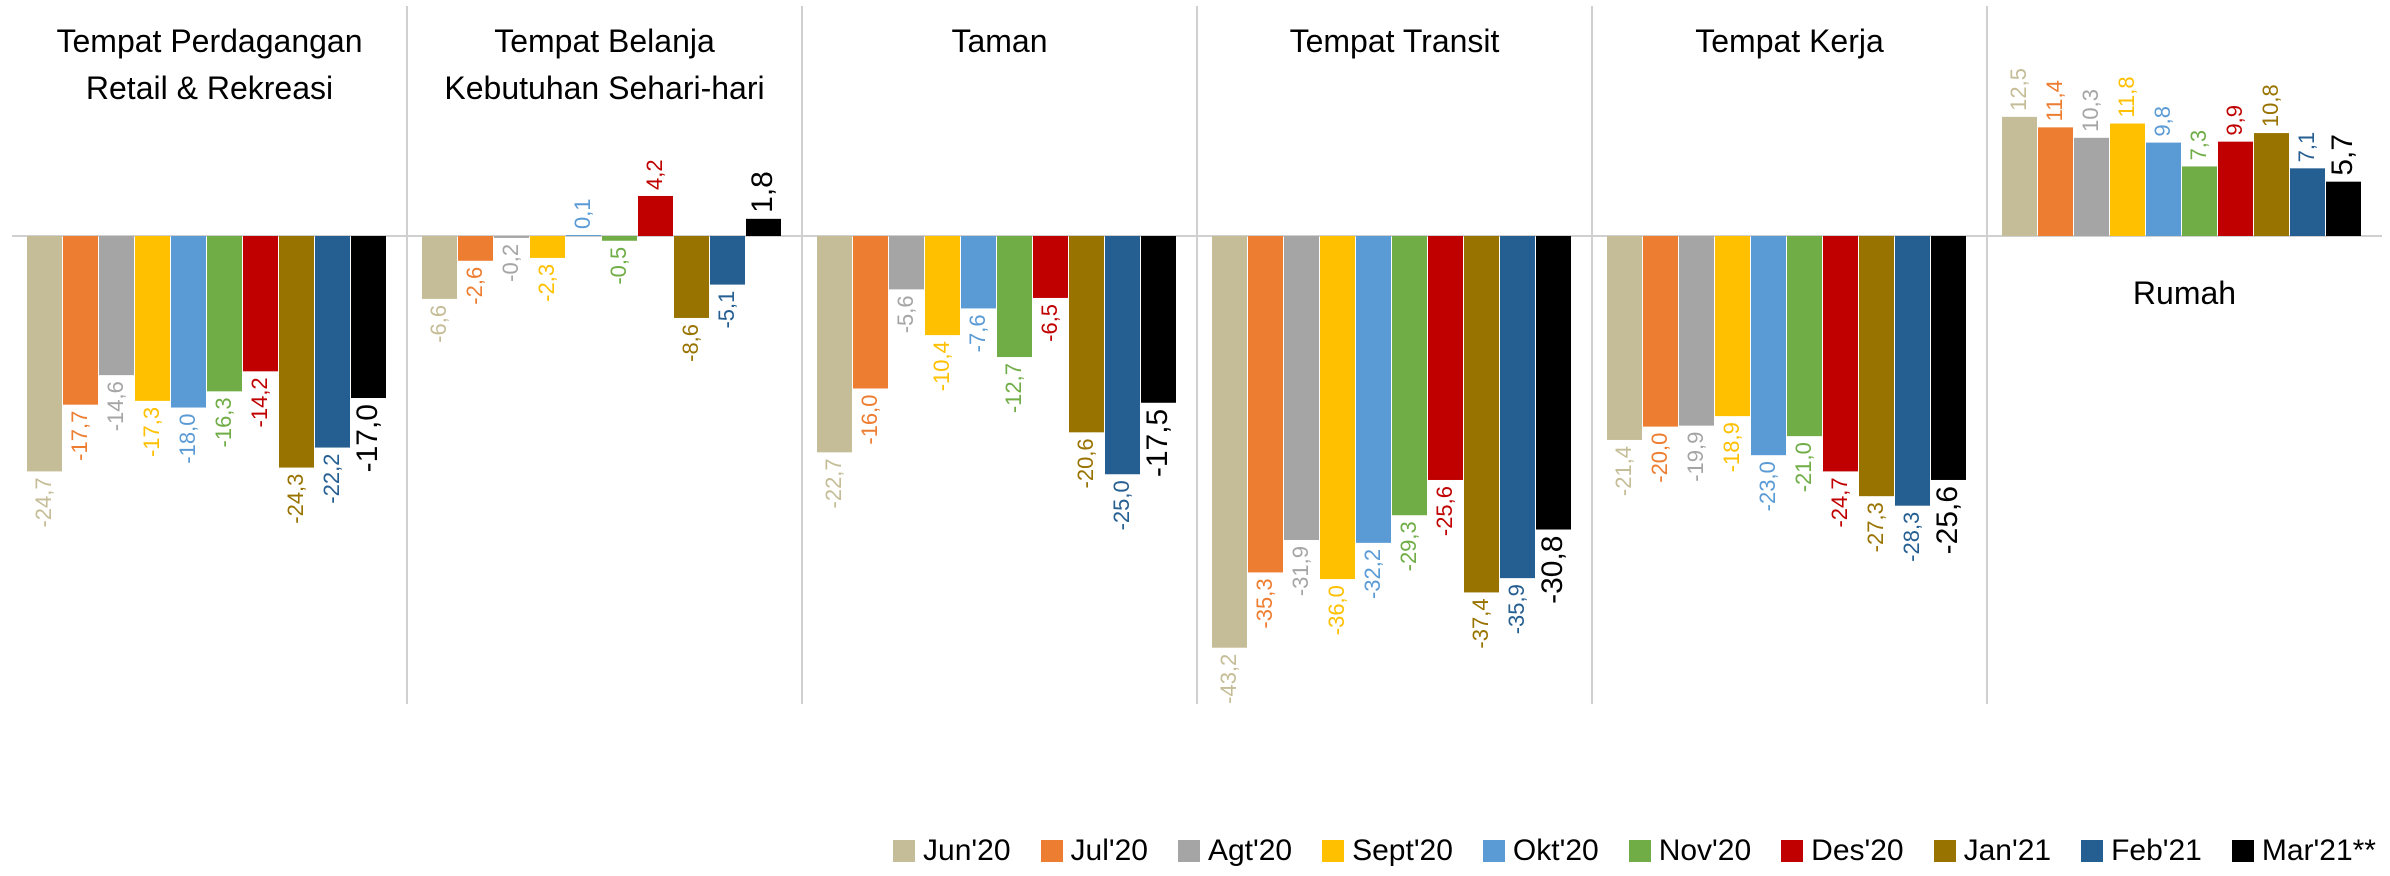  Describe the element at coordinates (604, 64) in the screenshot. I see `panel-title: Tempat Belanja Kebutuhan Sehari-hari` at that location.